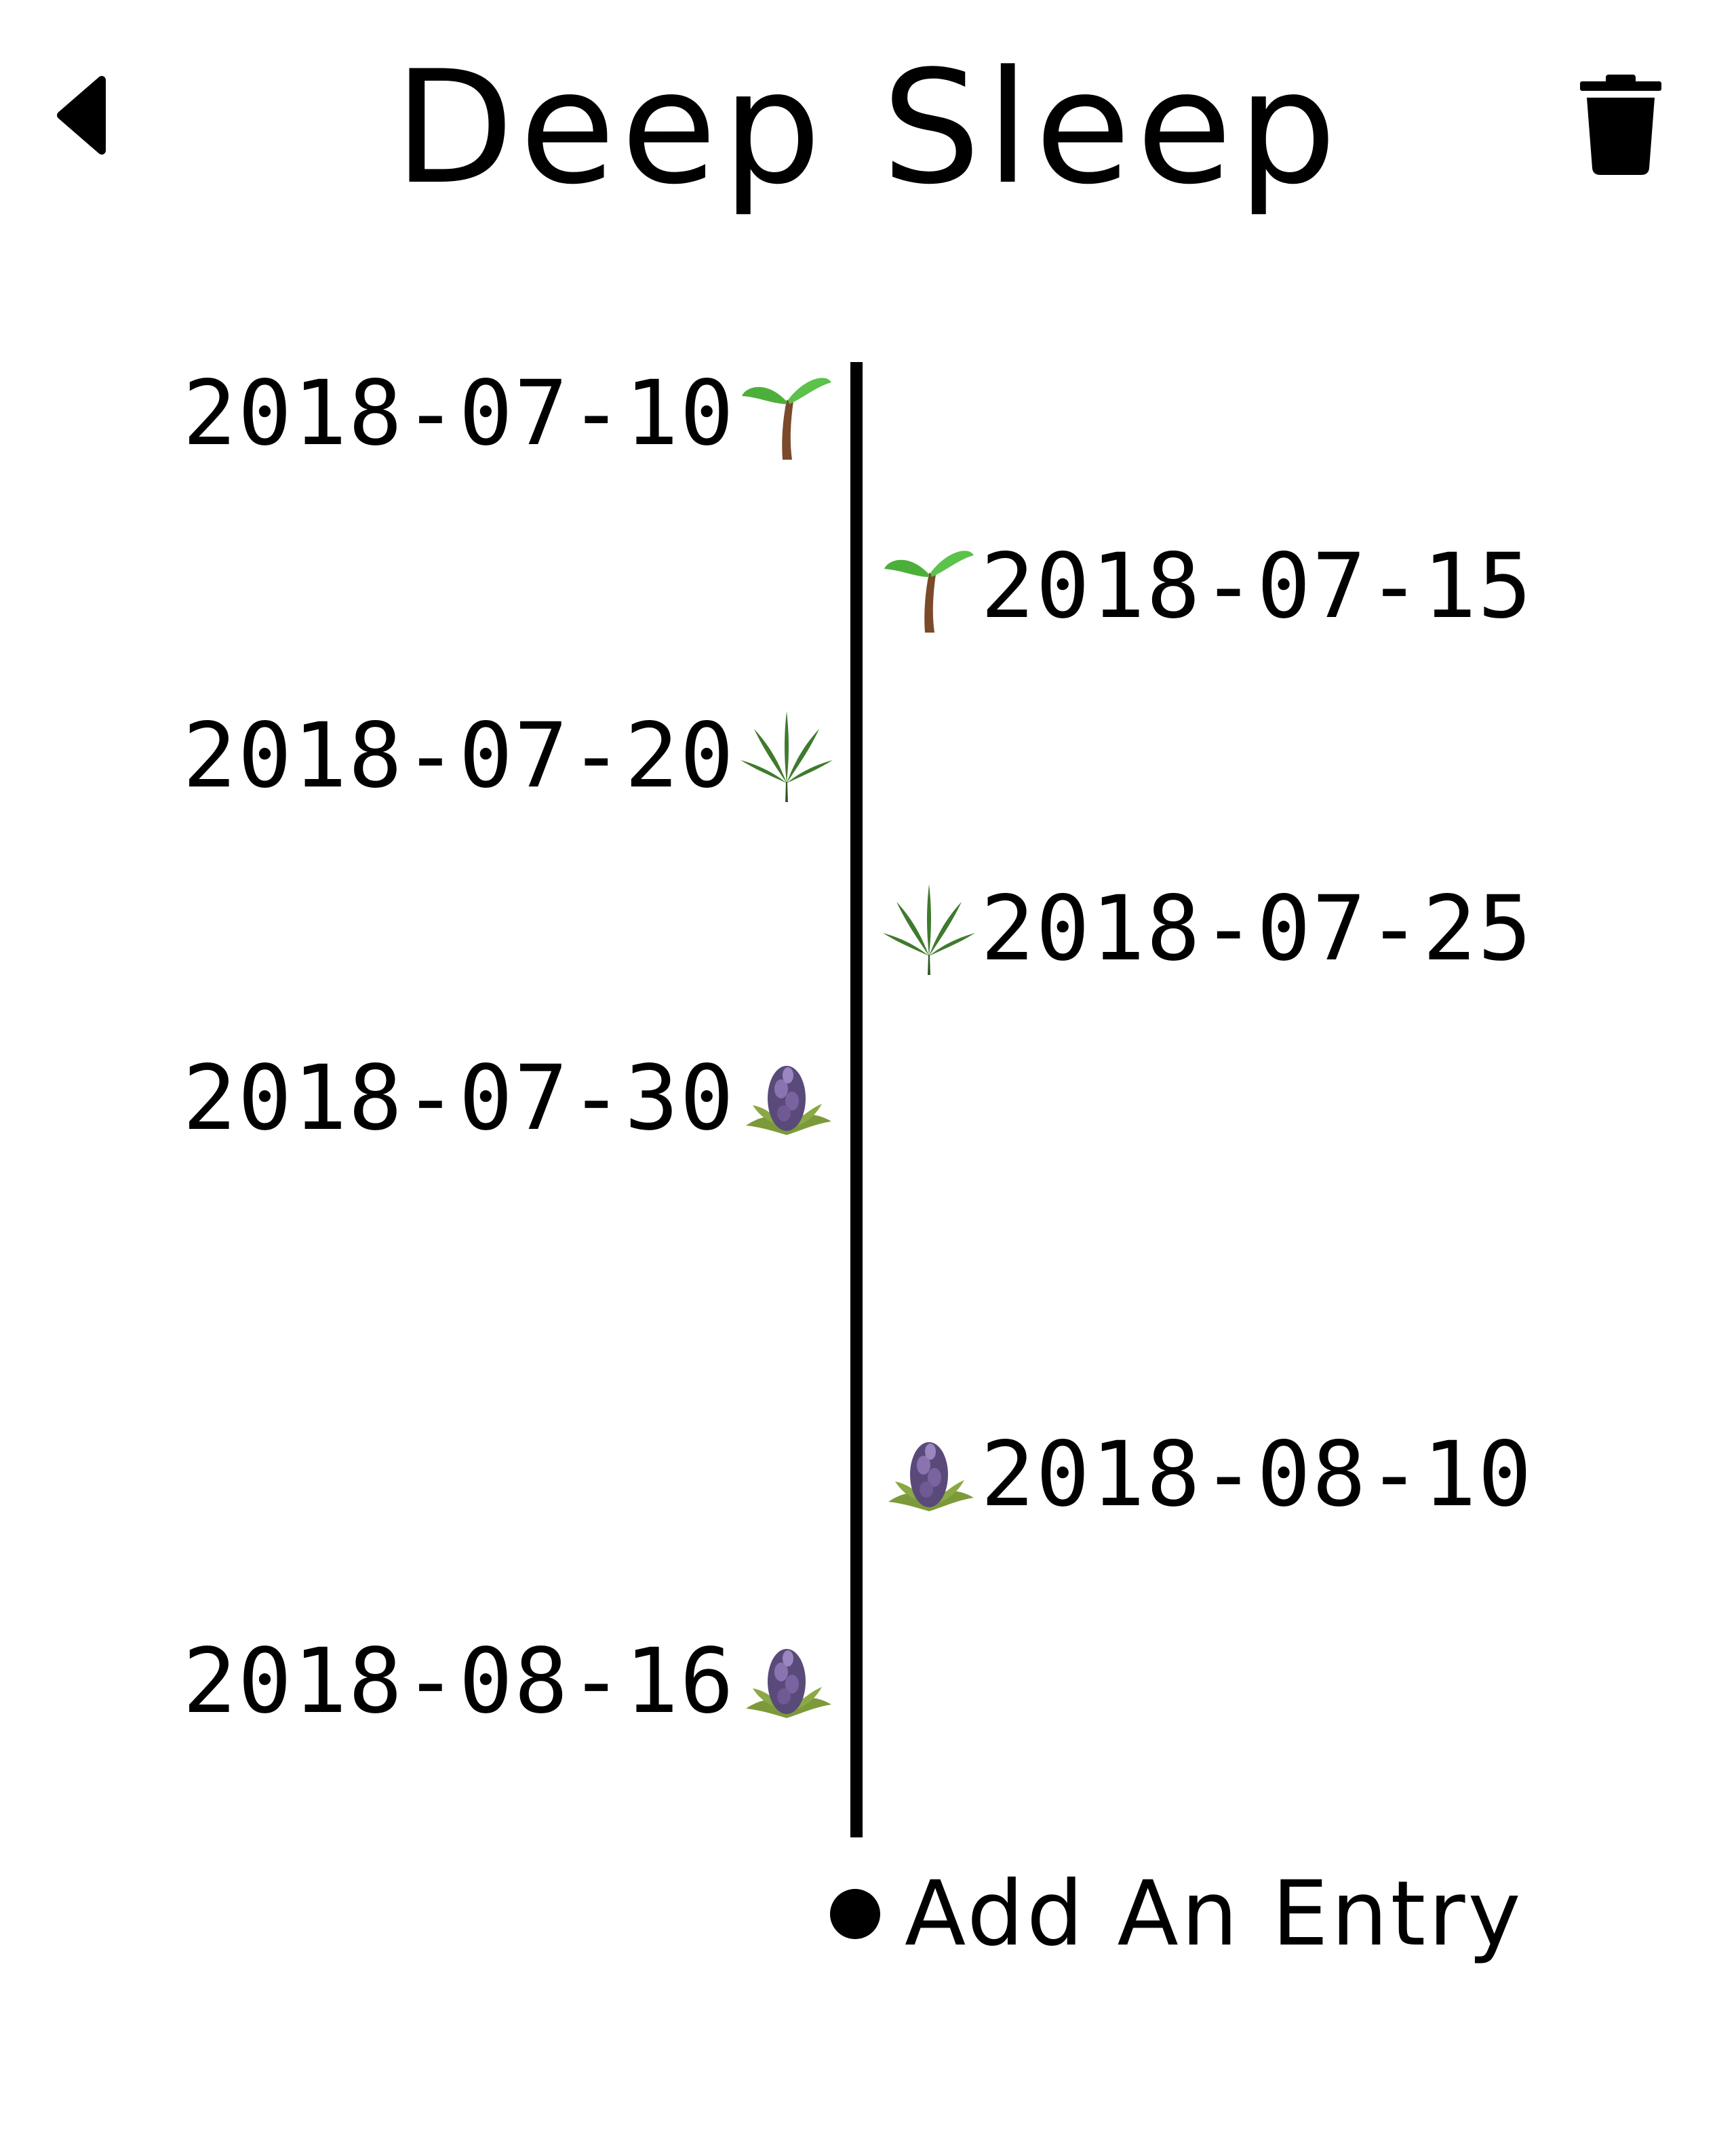 The height and width of the screenshot is (2152, 1736). I want to click on timeline-entry-left: 2018-07-10, so click(508, 413).